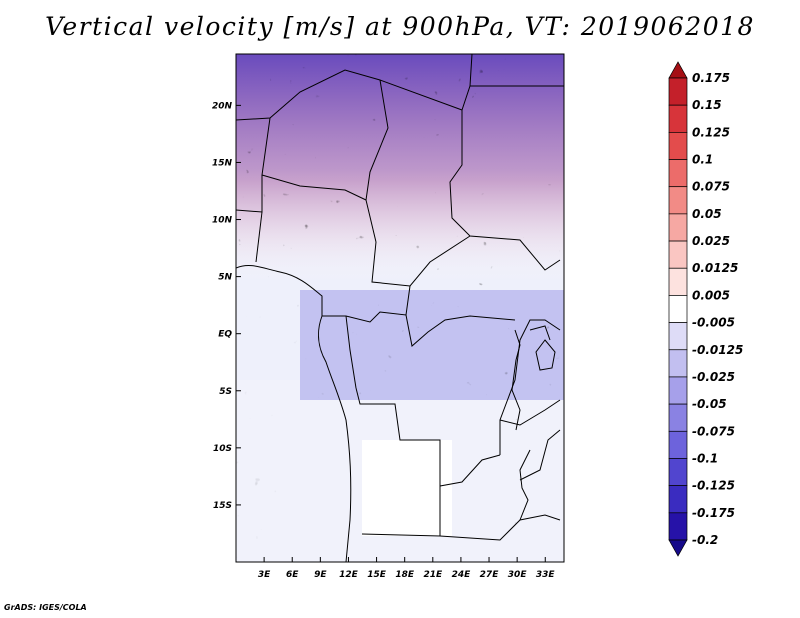  I want to click on colorbar-label: 0.175, so click(711, 78).